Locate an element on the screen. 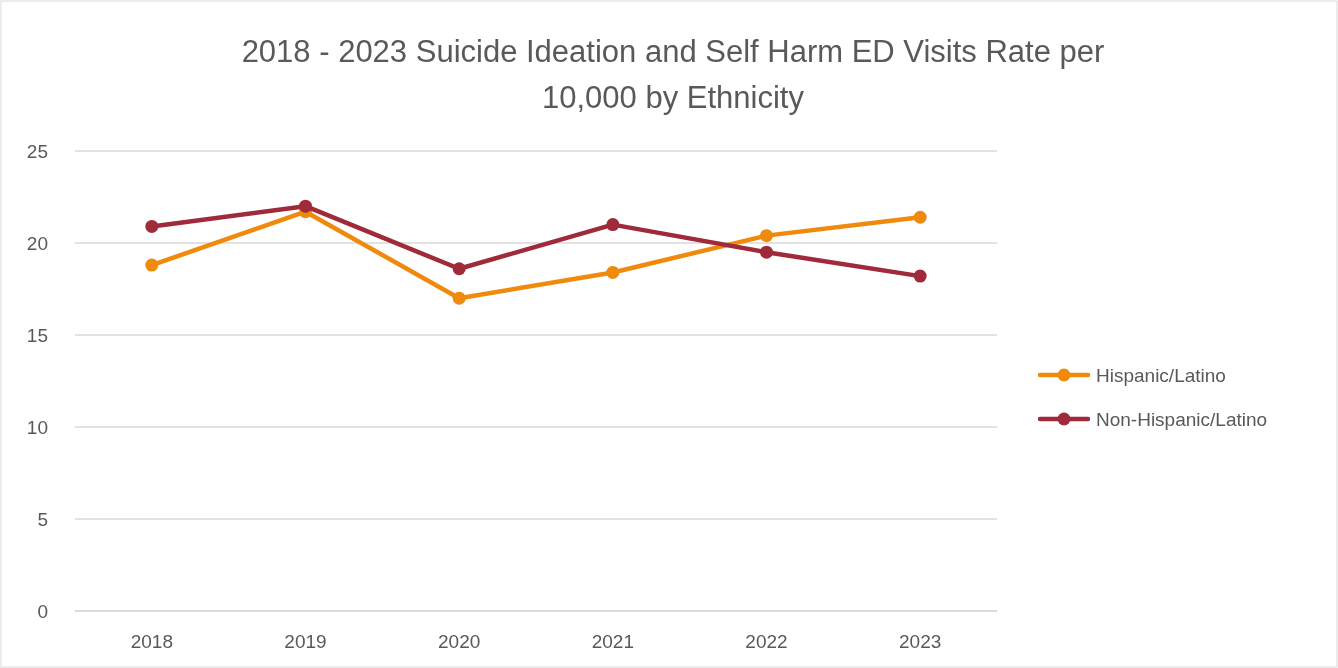 This screenshot has width=1338, height=668. x-tick-label: 2018 is located at coordinates (151, 641).